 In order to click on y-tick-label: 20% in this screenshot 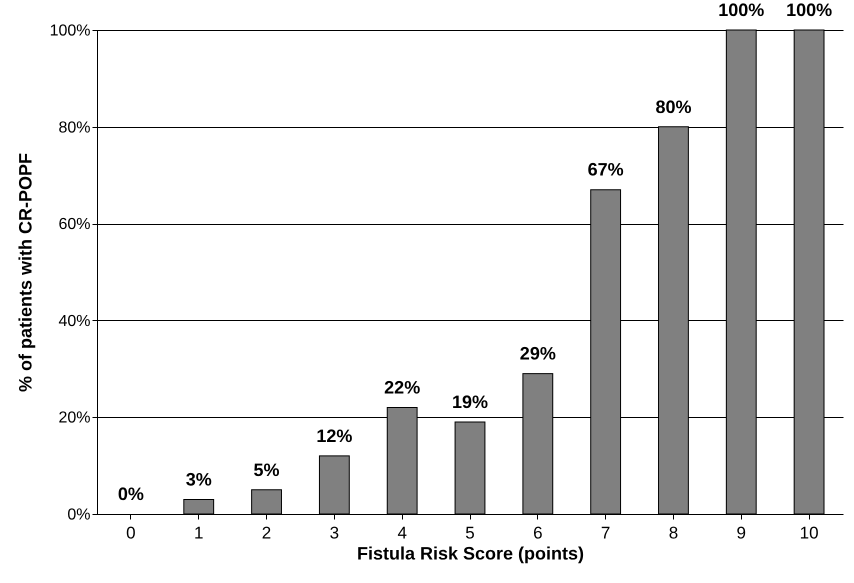, I will do `click(74, 418)`.